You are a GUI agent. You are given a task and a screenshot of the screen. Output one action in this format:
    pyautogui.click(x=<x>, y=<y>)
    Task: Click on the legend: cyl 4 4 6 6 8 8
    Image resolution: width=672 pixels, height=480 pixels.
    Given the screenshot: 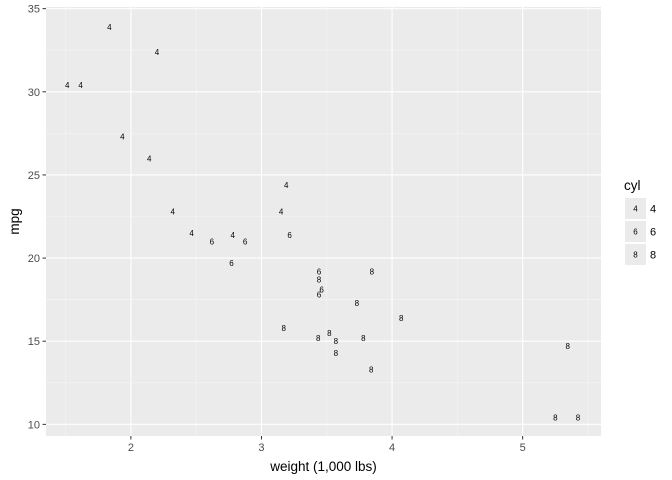 What is the action you would take?
    pyautogui.click(x=640, y=221)
    